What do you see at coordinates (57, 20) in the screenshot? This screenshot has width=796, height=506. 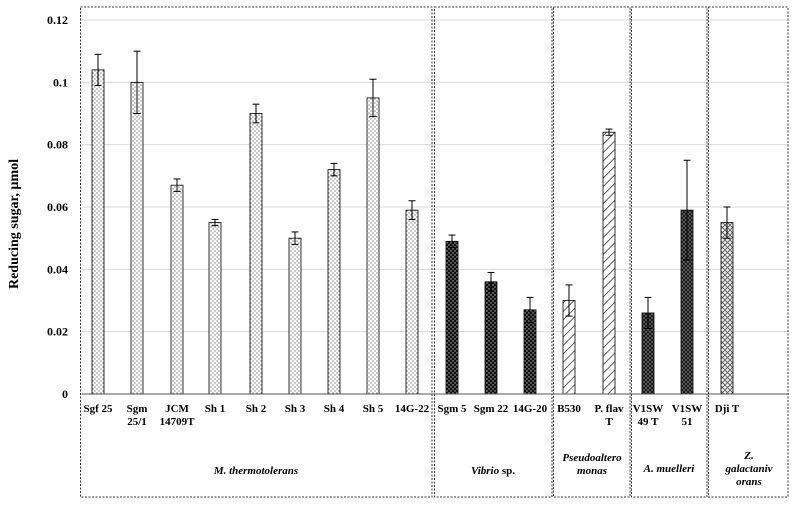 I see `y-tick-label: 0.12` at bounding box center [57, 20].